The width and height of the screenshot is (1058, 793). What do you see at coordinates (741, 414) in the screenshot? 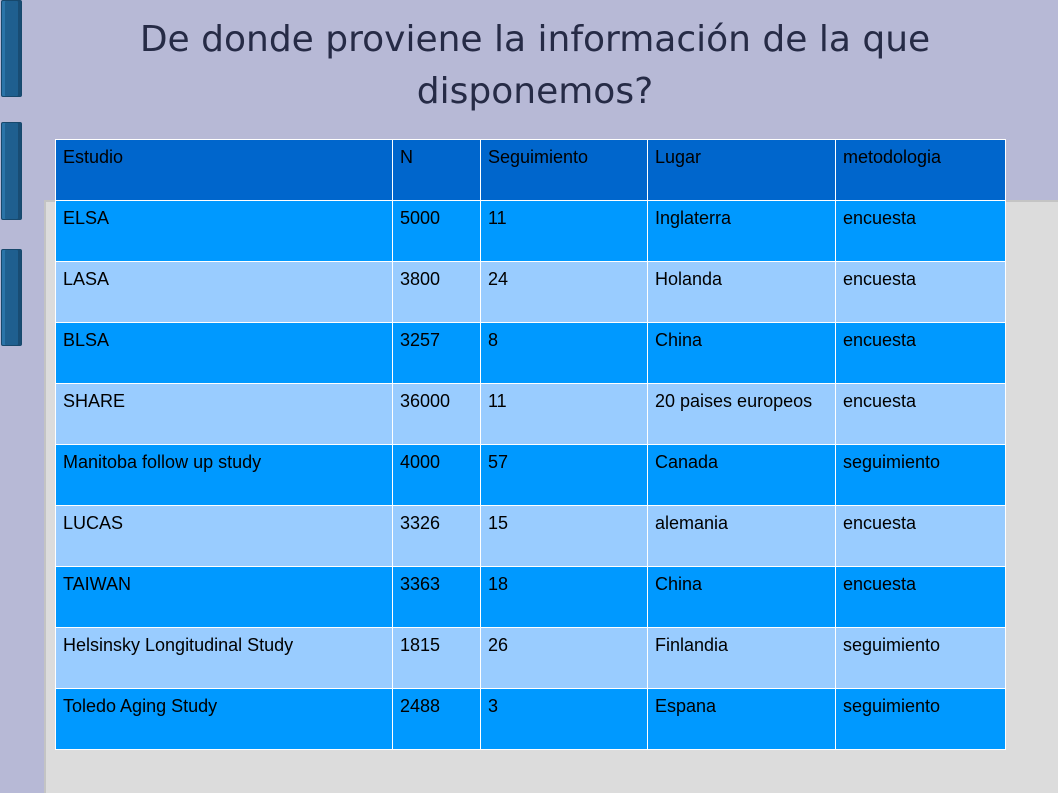
I see `cell-lugar: 20 paises europeos` at bounding box center [741, 414].